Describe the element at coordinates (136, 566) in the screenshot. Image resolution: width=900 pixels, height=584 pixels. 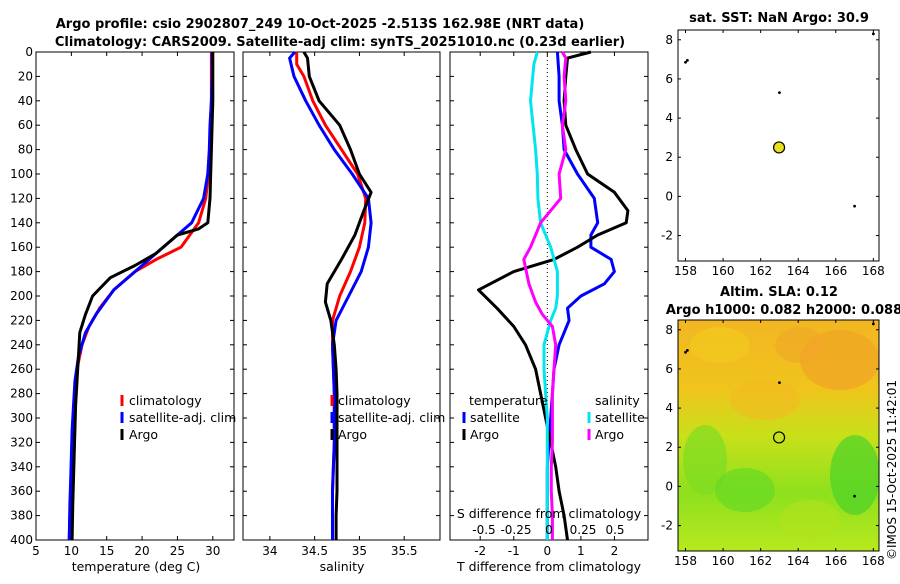
I see `temperature-xlabel: temperature (deg C)` at that location.